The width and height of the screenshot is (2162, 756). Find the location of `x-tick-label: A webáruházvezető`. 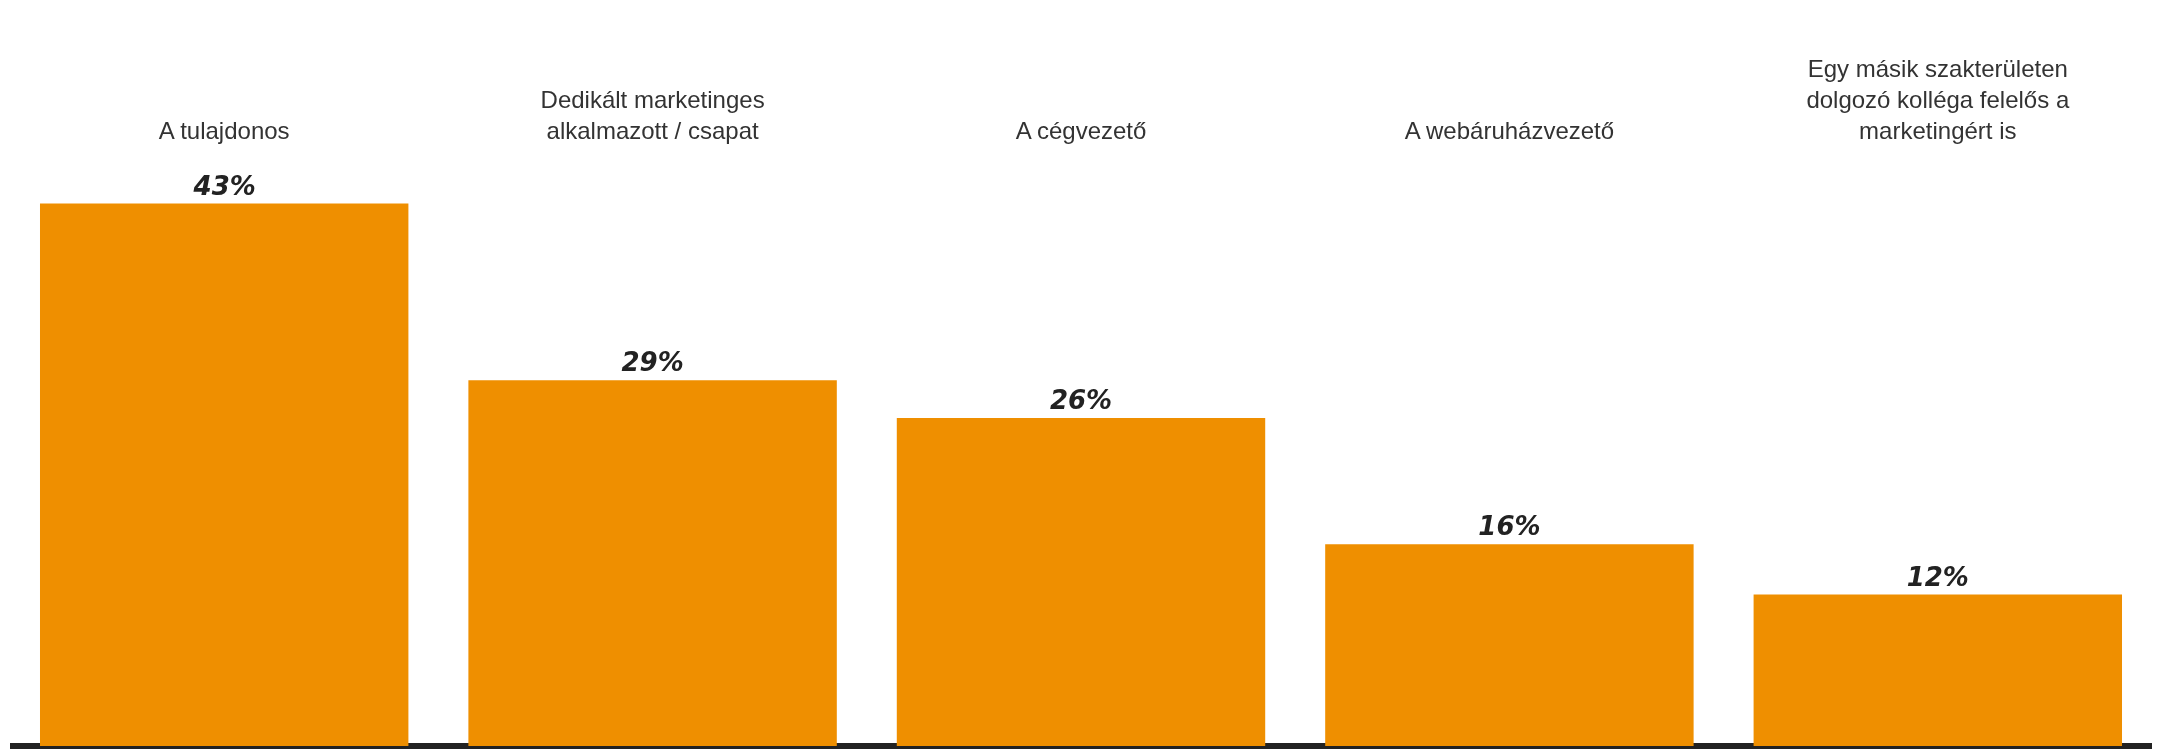

x-tick-label: A webáruházvezető is located at coordinates (1509, 131).